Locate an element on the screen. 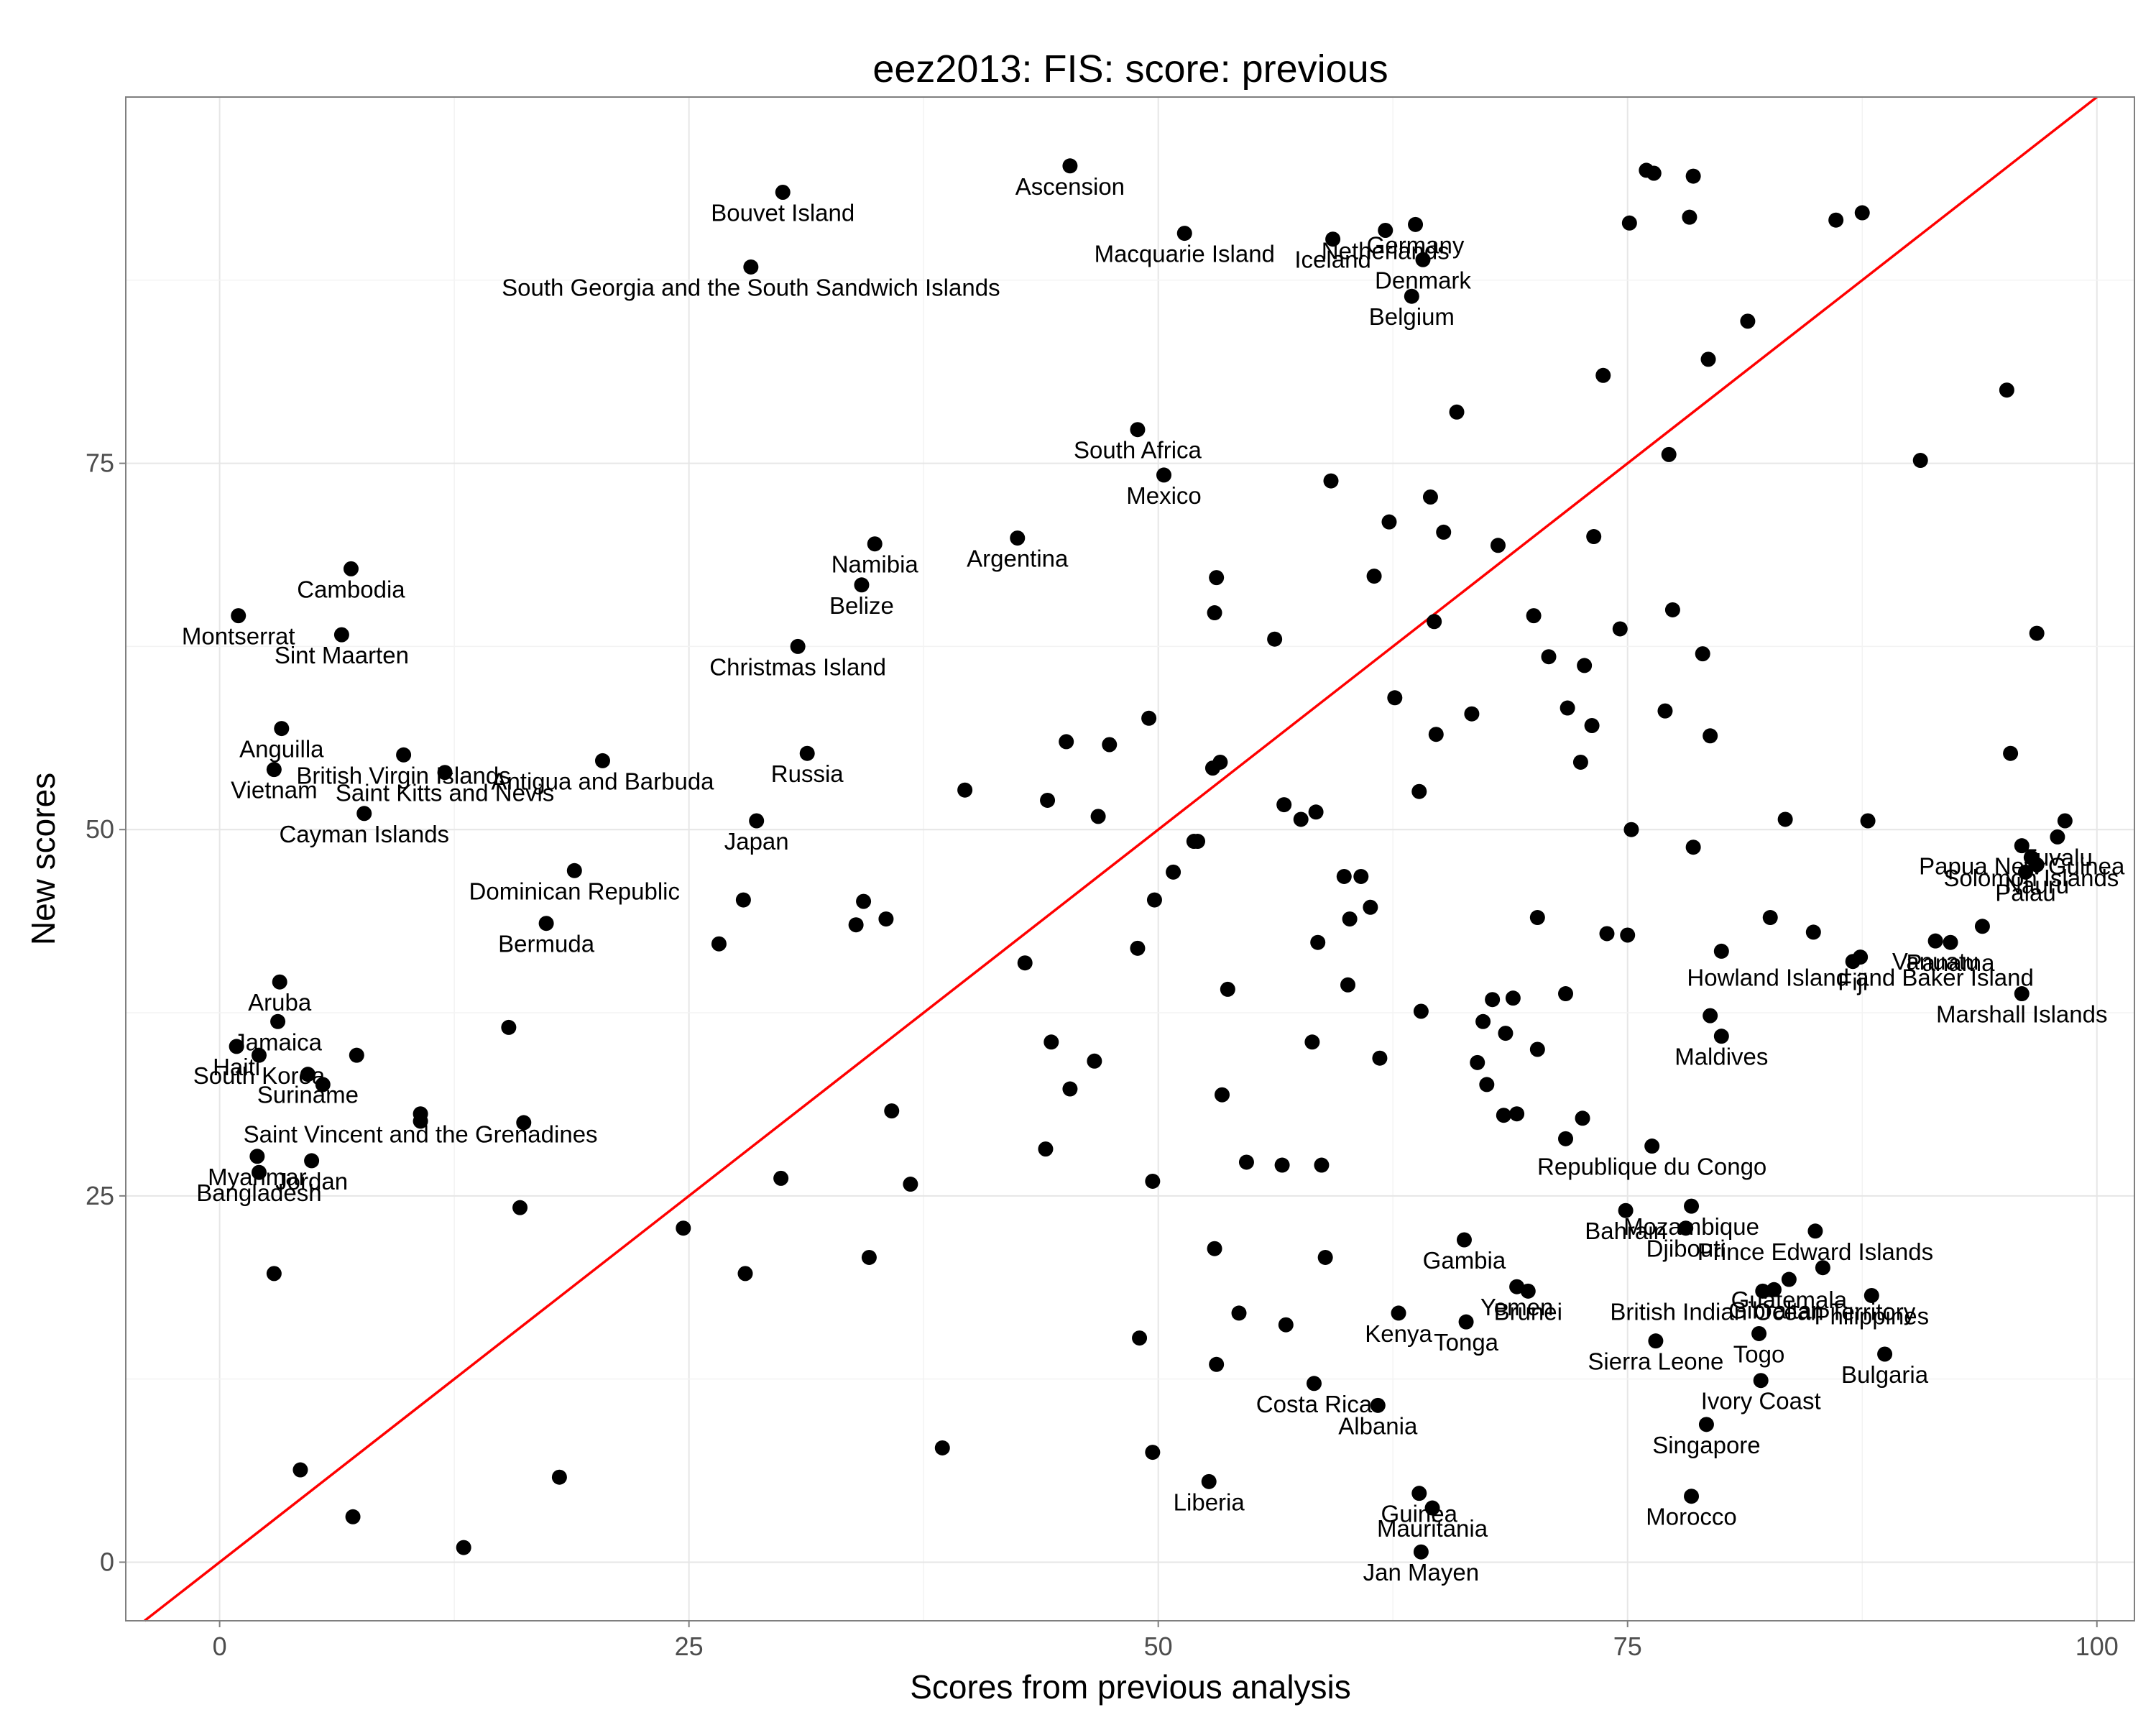 The height and width of the screenshot is (1725, 2156). point-label: Morocco is located at coordinates (1692, 1517).